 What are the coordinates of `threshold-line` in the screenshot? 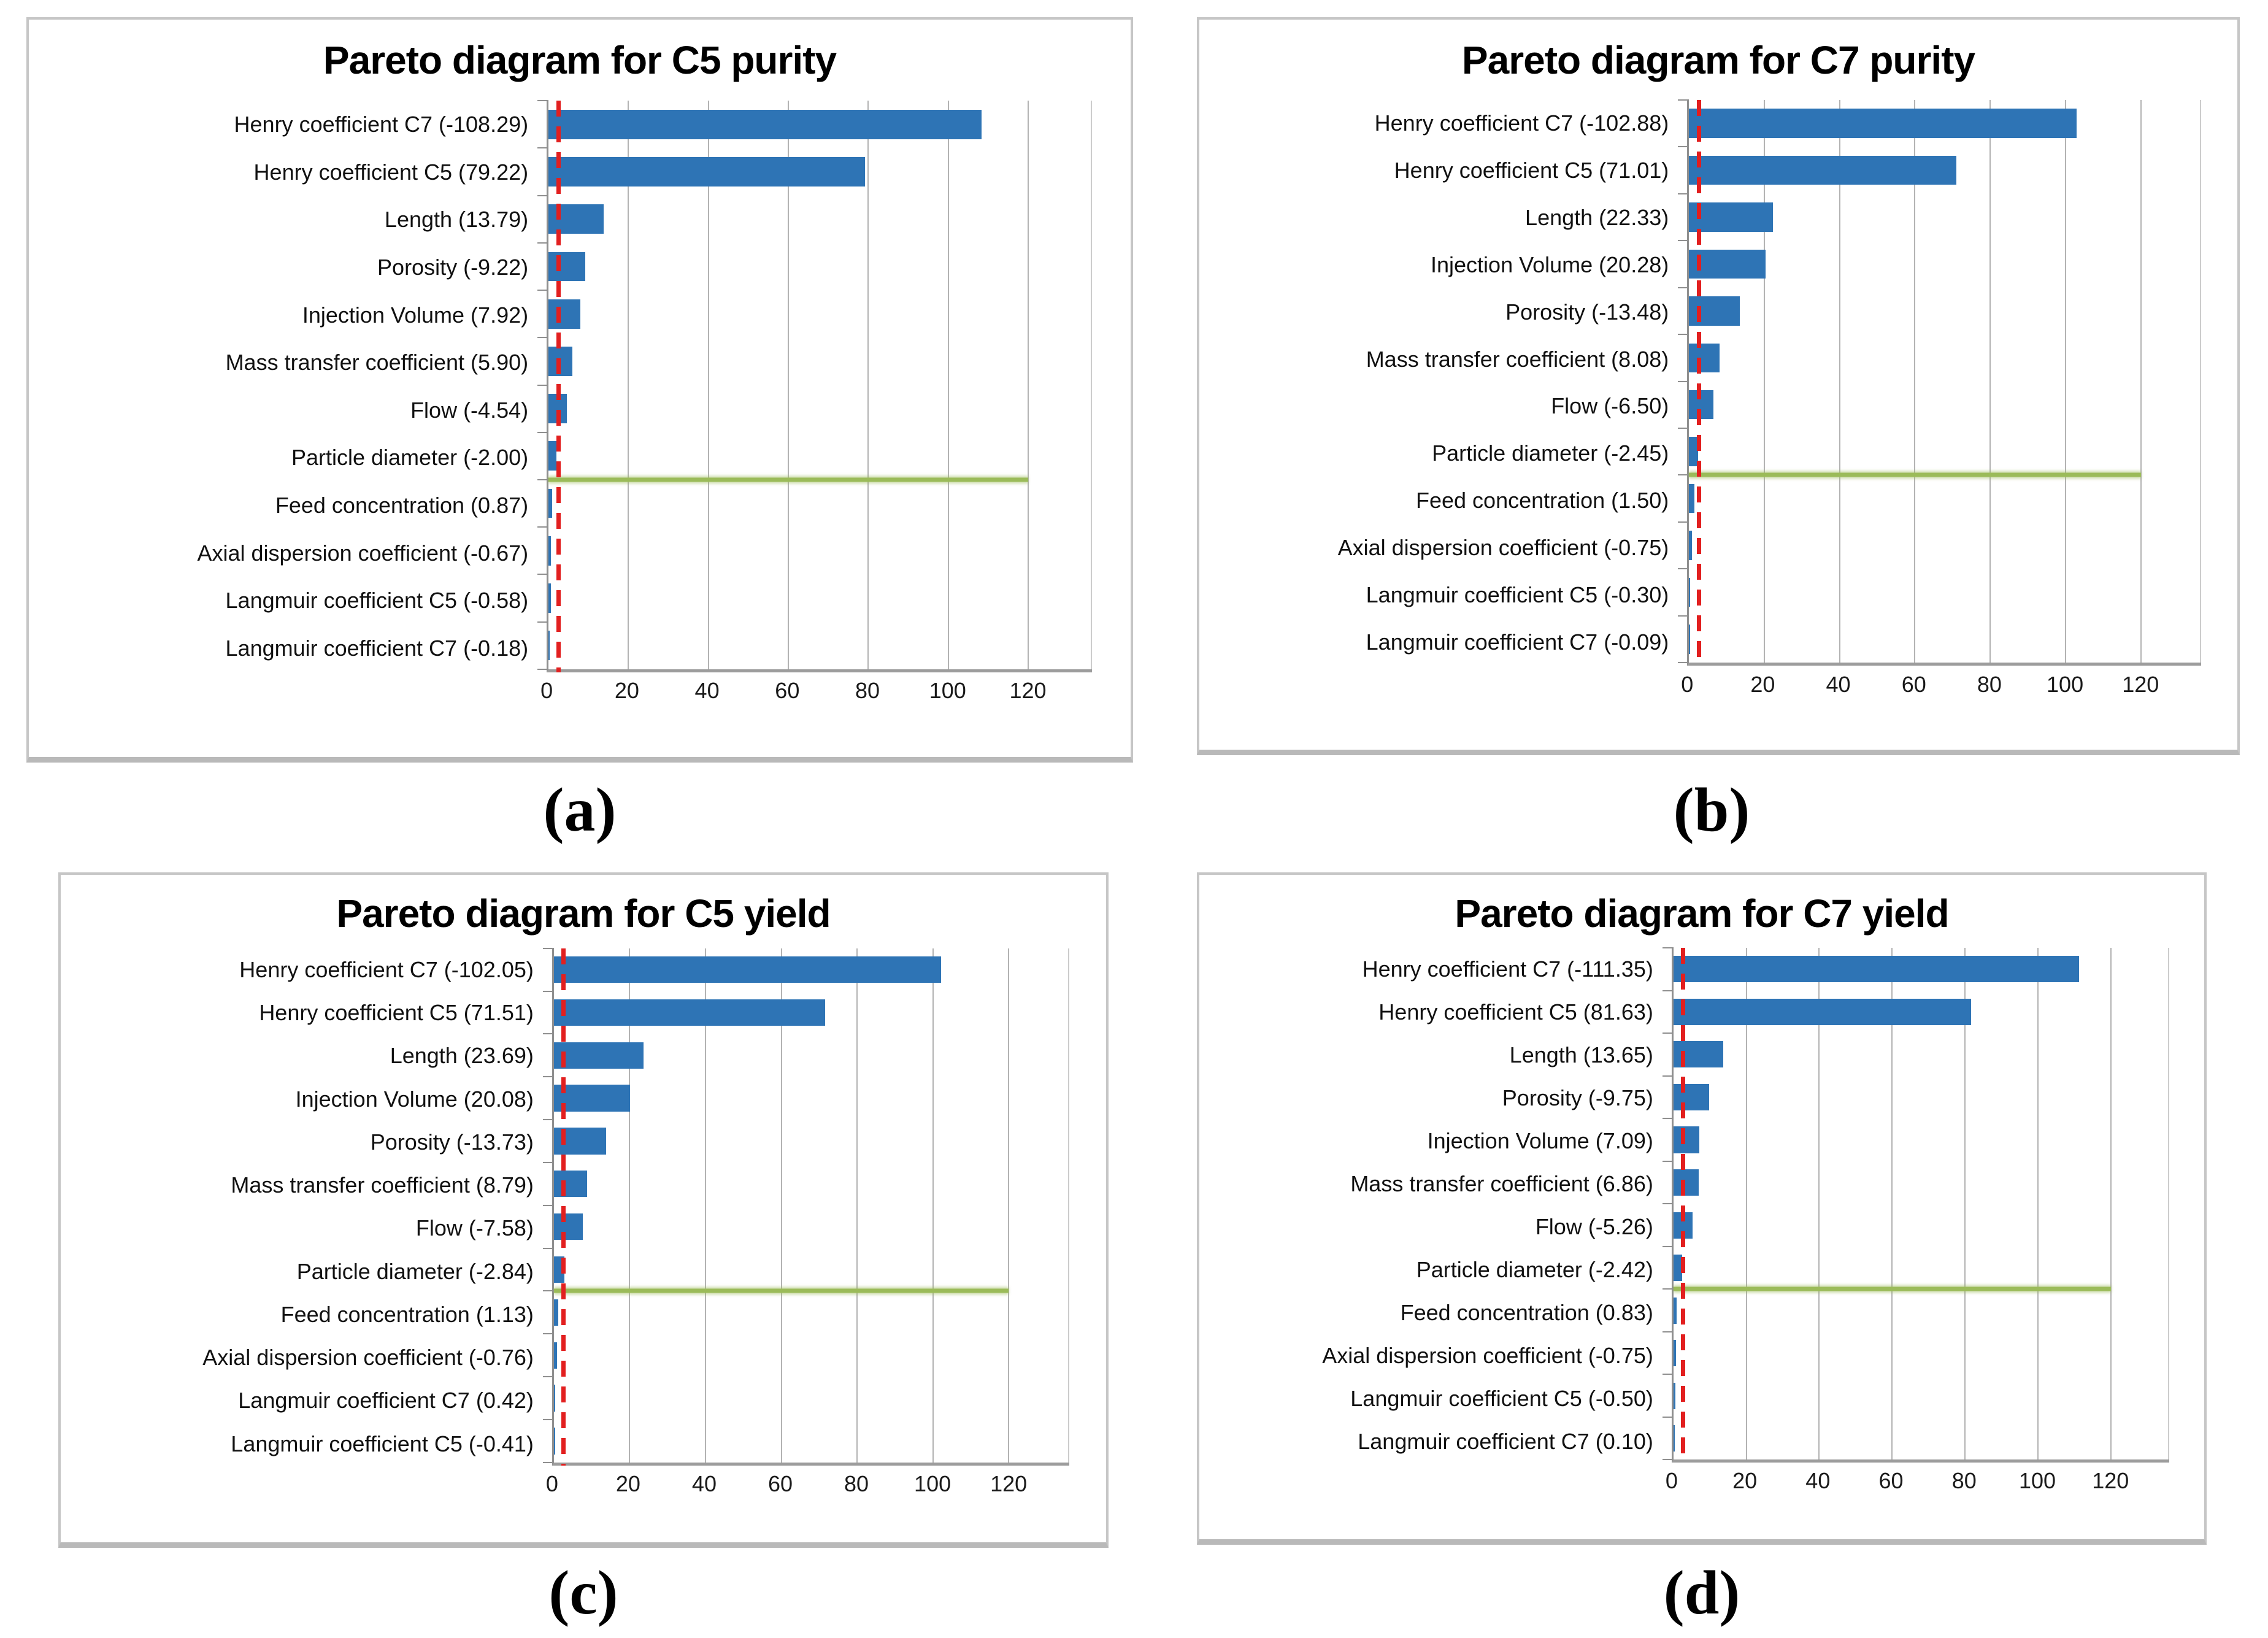 It's located at (563, 1207).